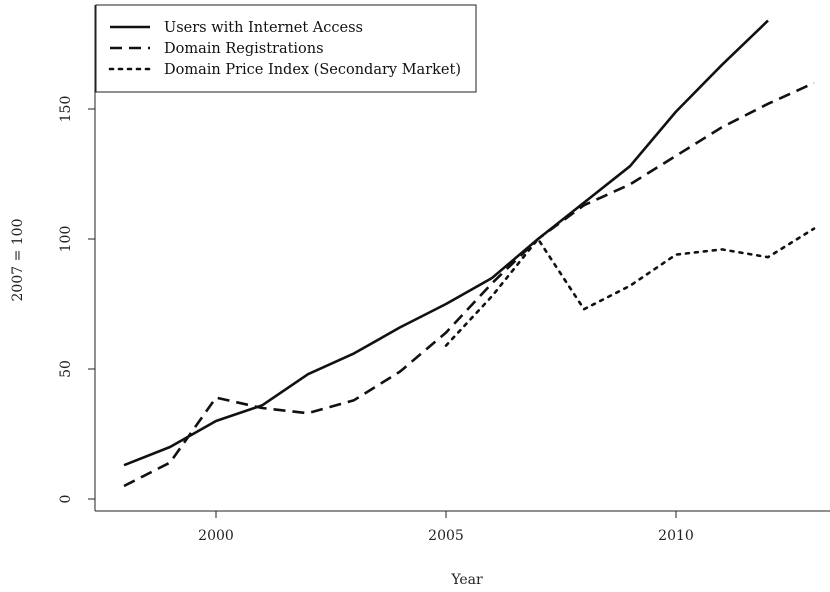 The width and height of the screenshot is (830, 592). I want to click on x-axis-label: Year, so click(466, 580).